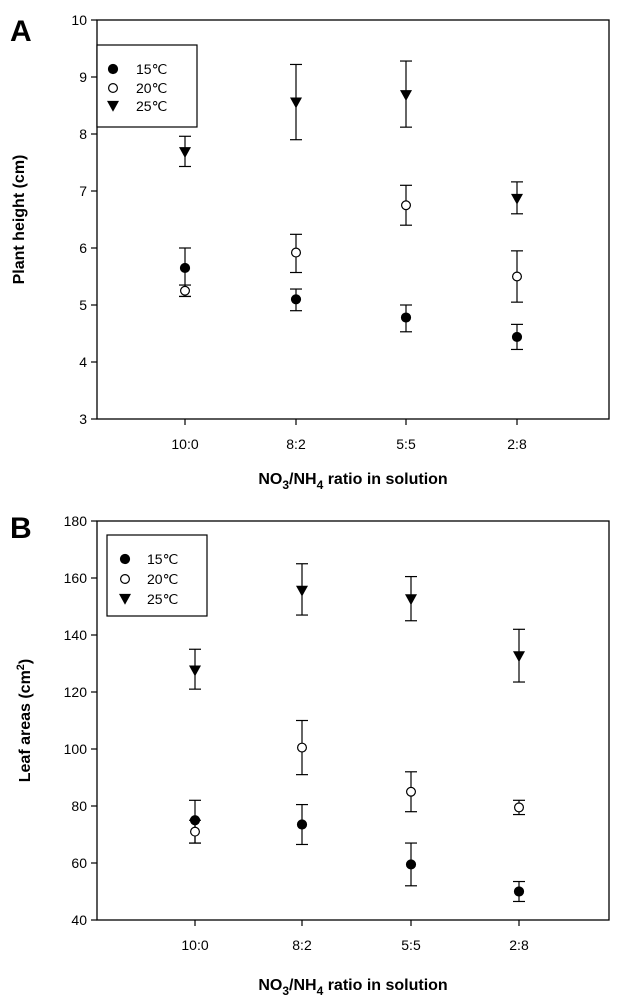 Image resolution: width=618 pixels, height=996 pixels. Describe the element at coordinates (76, 521) in the screenshot. I see `y-tick-label: 180` at that location.